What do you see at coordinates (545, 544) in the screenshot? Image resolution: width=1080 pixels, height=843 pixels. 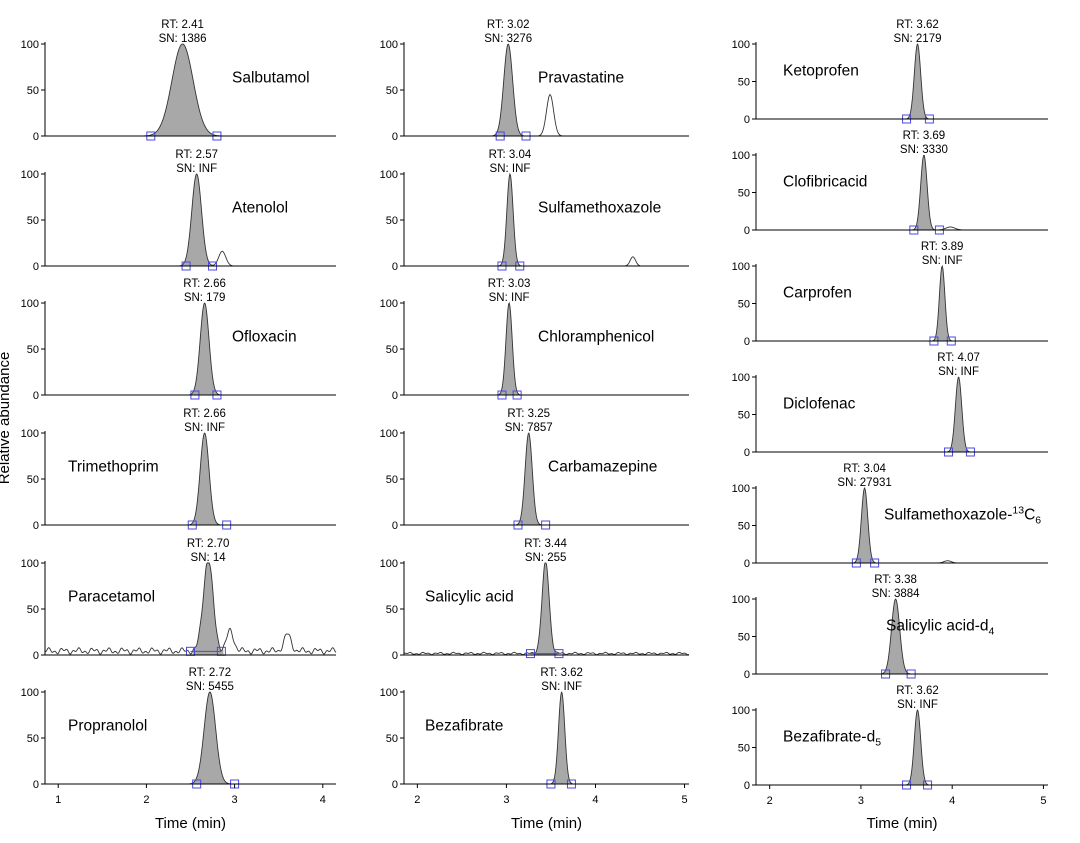 I see `retention-time-label: RT: 3.44` at bounding box center [545, 544].